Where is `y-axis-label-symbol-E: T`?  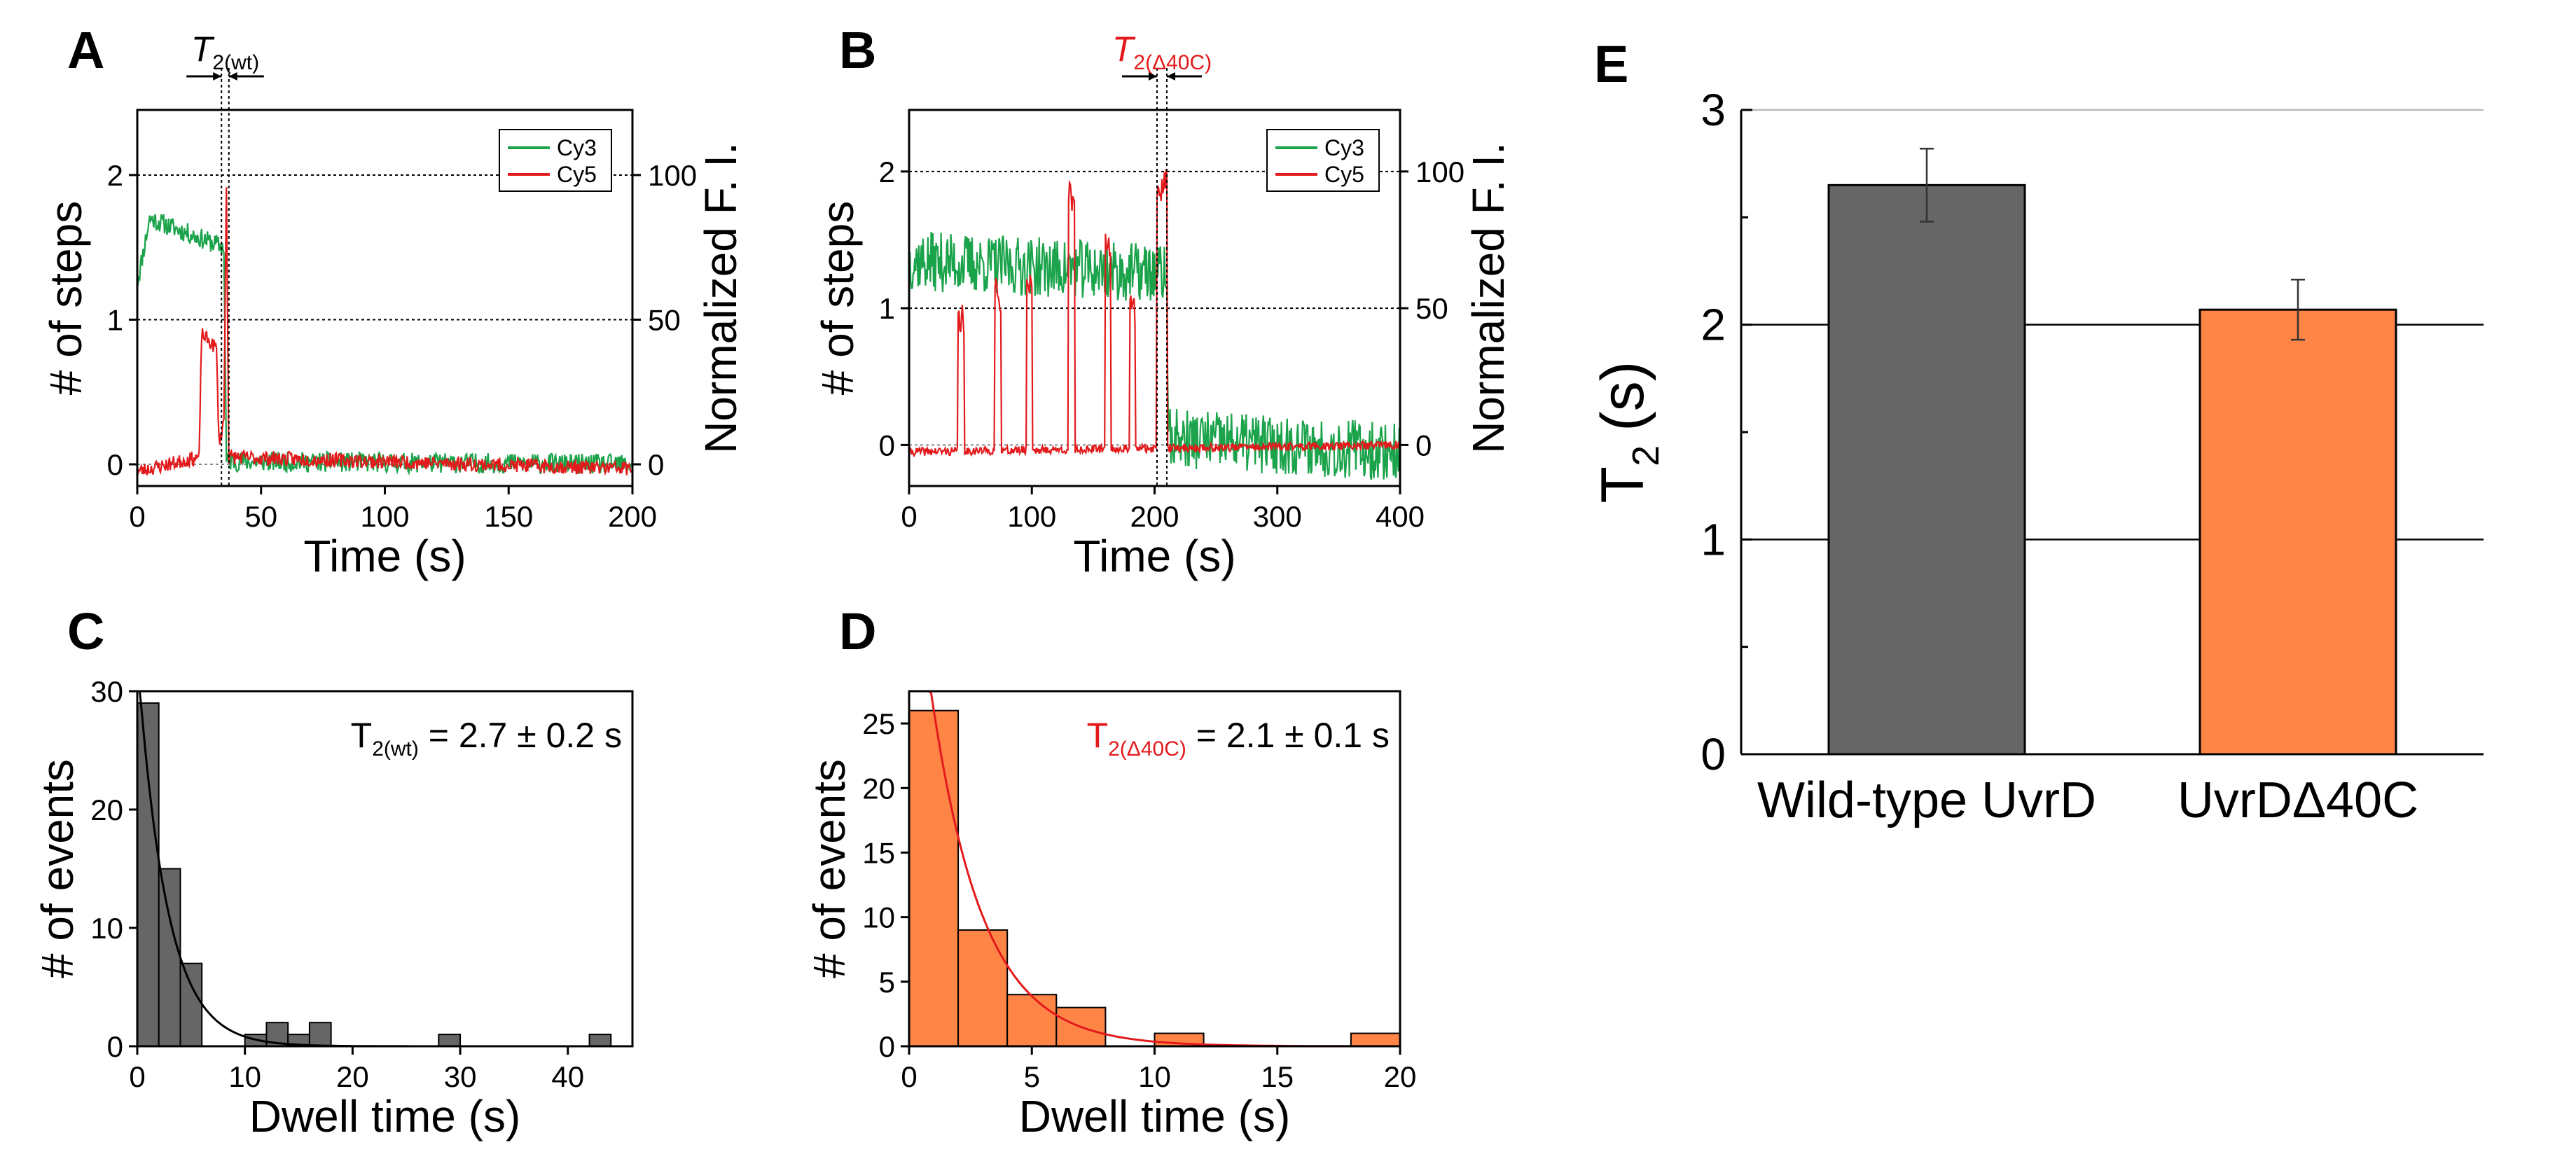 y-axis-label-symbol-E: T is located at coordinates (1622, 485).